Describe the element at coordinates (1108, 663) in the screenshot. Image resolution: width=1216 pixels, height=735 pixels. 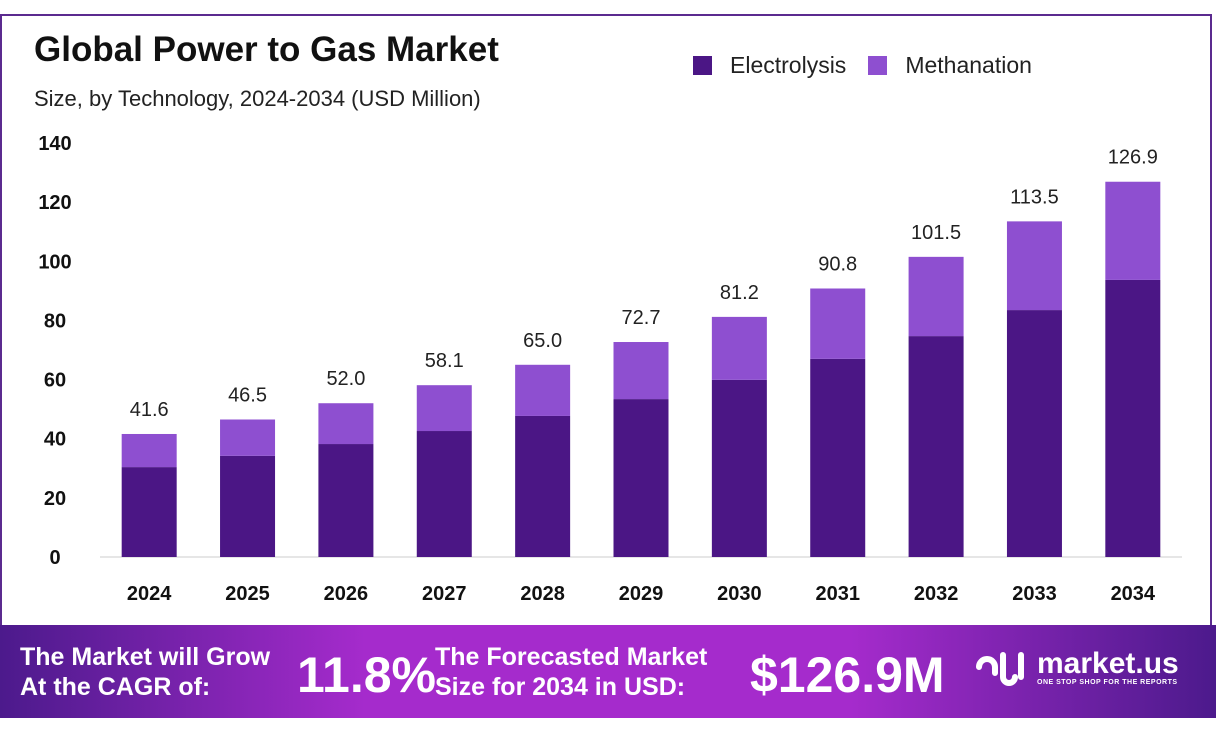
I see `logo-name: market.us` at that location.